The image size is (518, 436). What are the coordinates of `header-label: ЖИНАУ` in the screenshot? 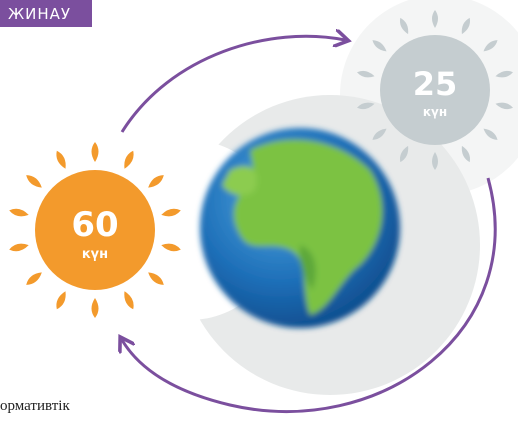 It's located at (39, 14).